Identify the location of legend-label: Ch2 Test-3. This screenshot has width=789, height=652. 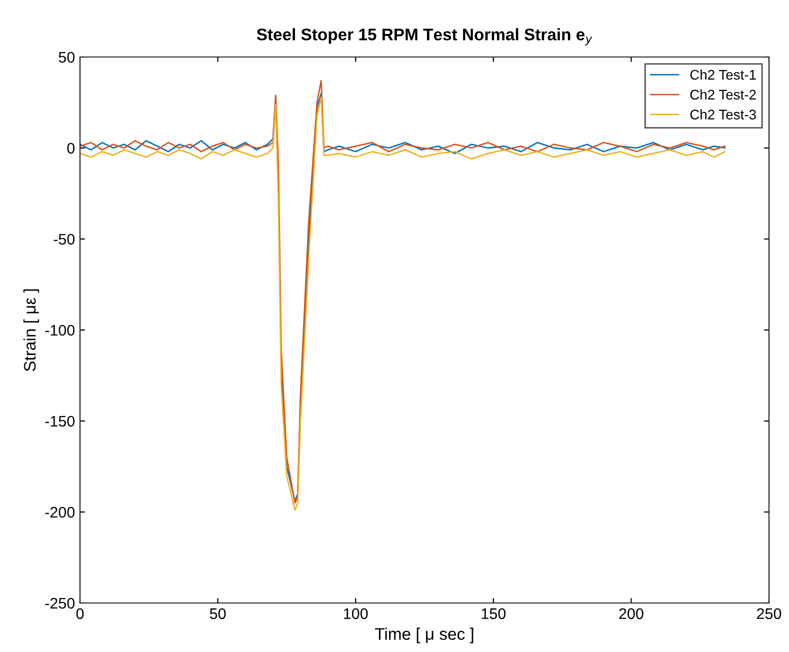
(723, 114).